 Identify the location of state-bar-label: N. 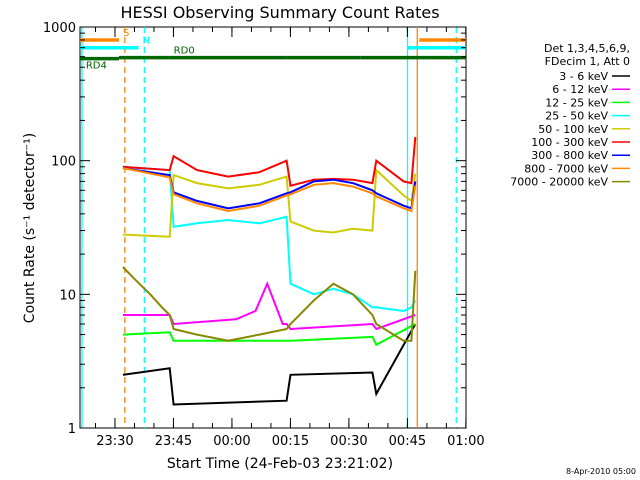
(145, 41).